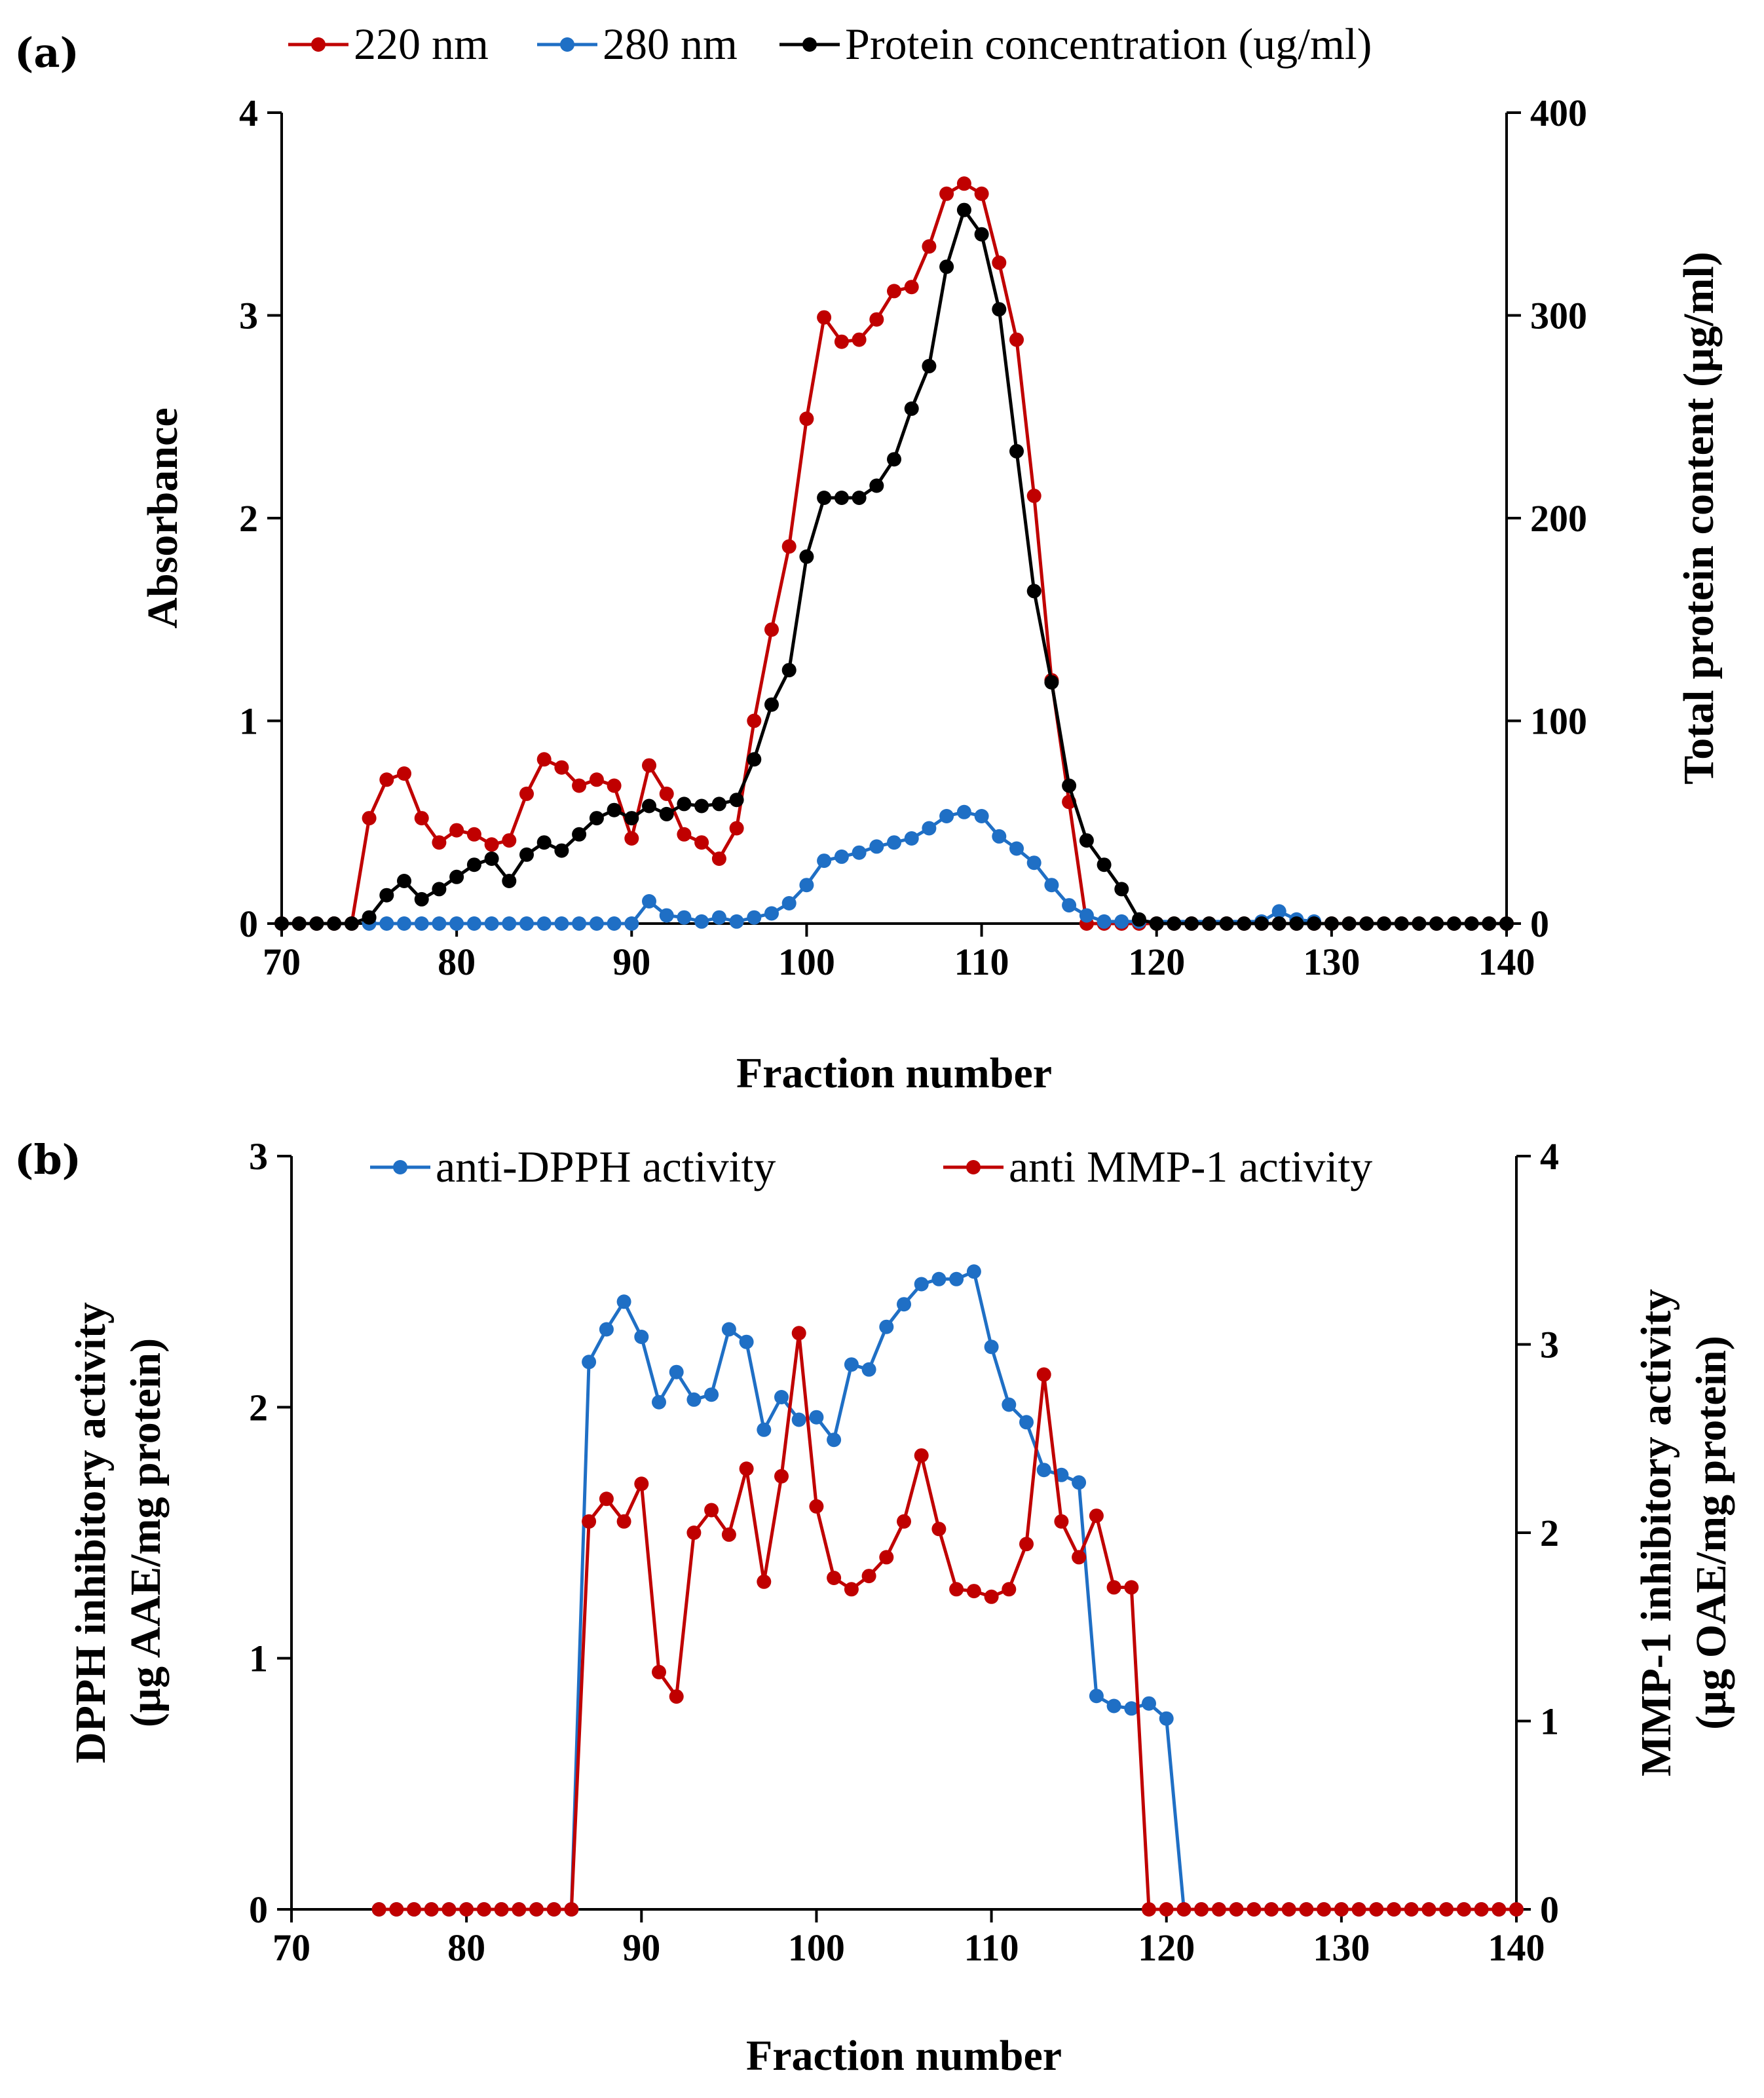 The image size is (1764, 2098). What do you see at coordinates (806, 962) in the screenshot?
I see `x-tick-label: 100` at bounding box center [806, 962].